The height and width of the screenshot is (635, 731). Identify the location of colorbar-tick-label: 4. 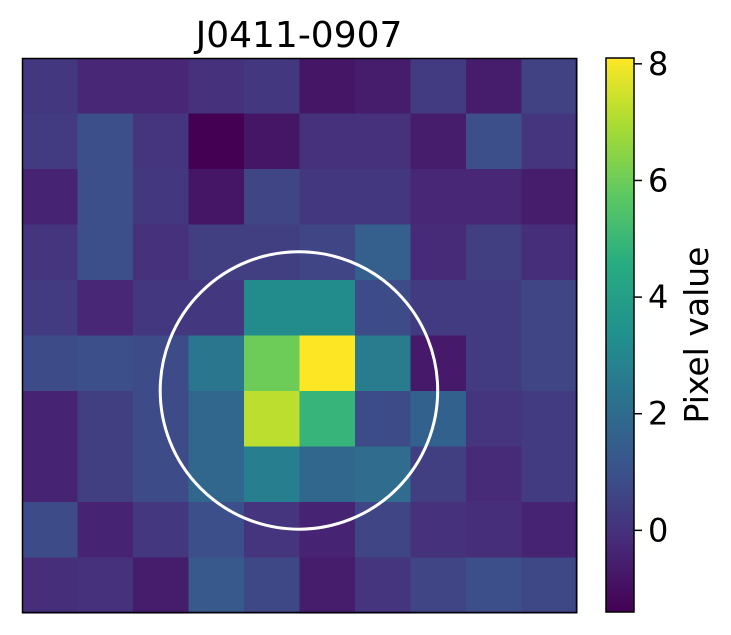
(658, 297).